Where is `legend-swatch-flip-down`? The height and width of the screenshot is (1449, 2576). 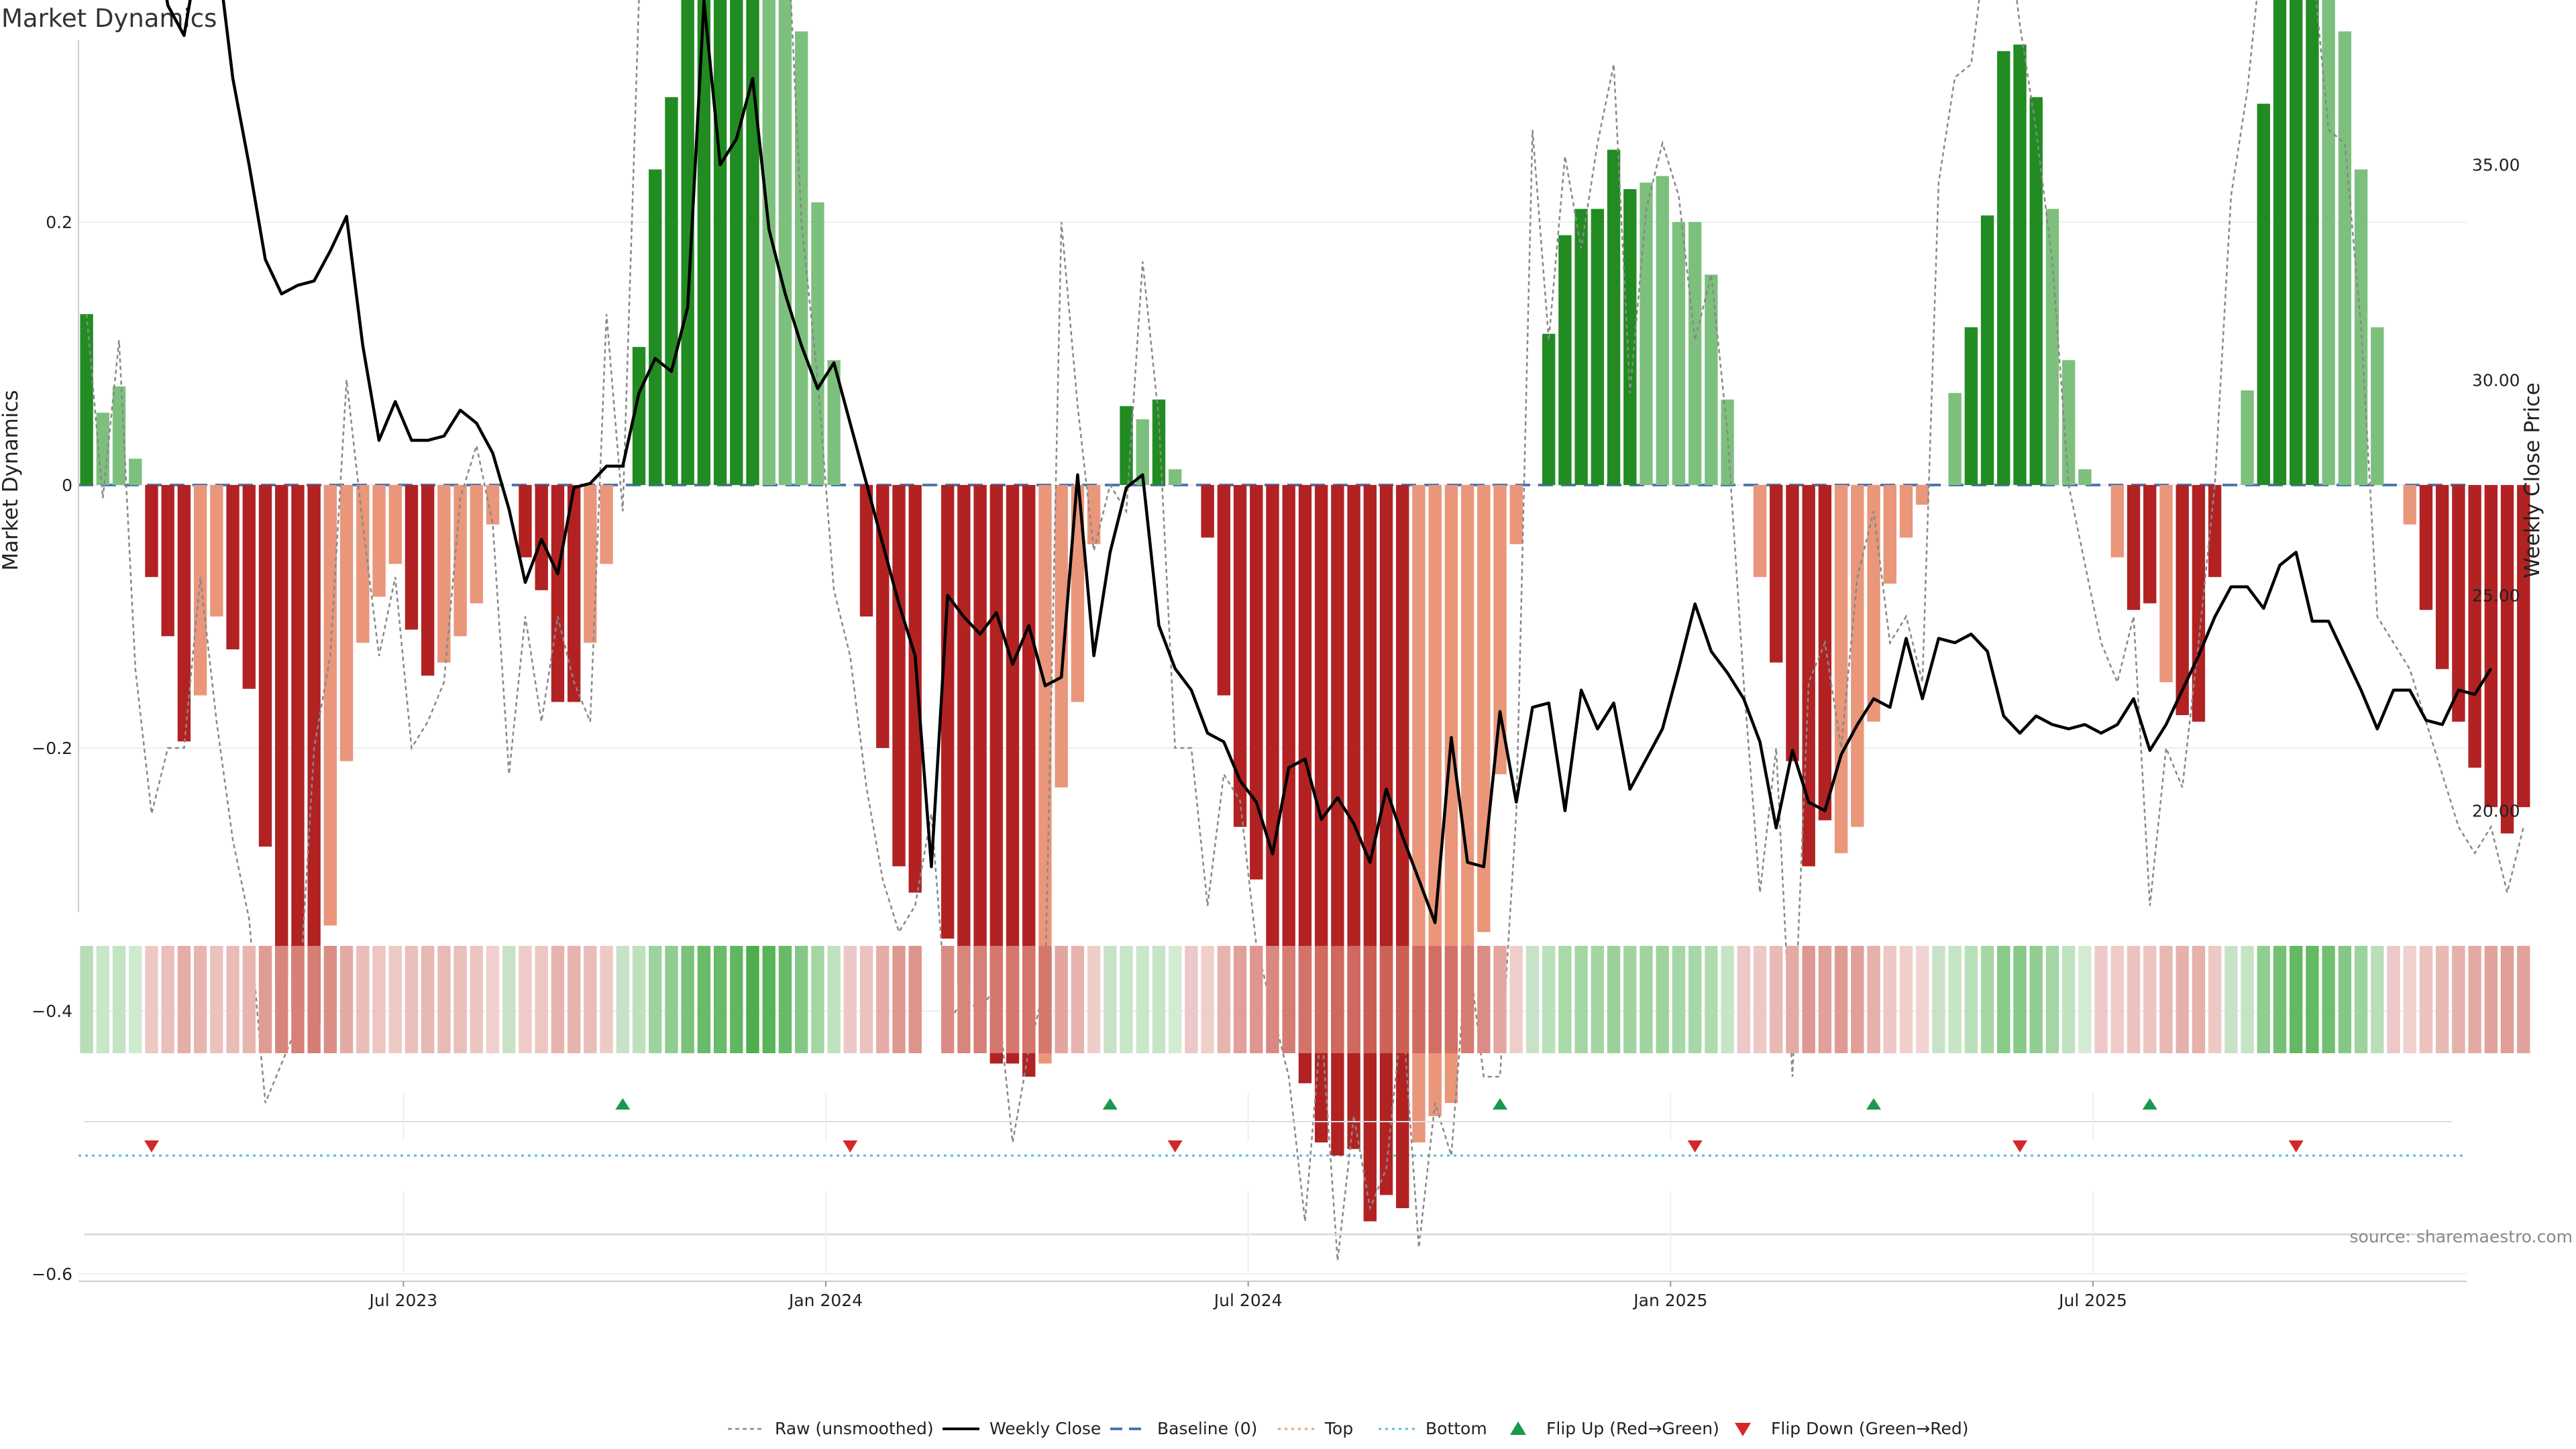 legend-swatch-flip-down is located at coordinates (1743, 1429).